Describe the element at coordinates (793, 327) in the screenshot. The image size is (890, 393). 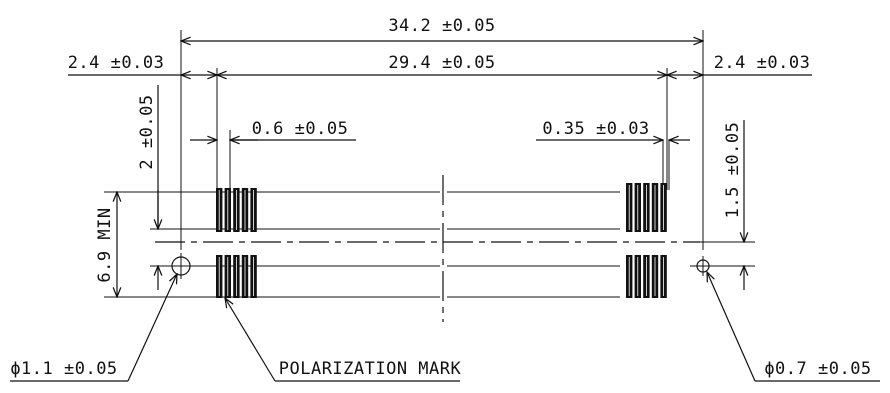
I see `leader-right-hole: ϕ0.7 ±0.05` at that location.